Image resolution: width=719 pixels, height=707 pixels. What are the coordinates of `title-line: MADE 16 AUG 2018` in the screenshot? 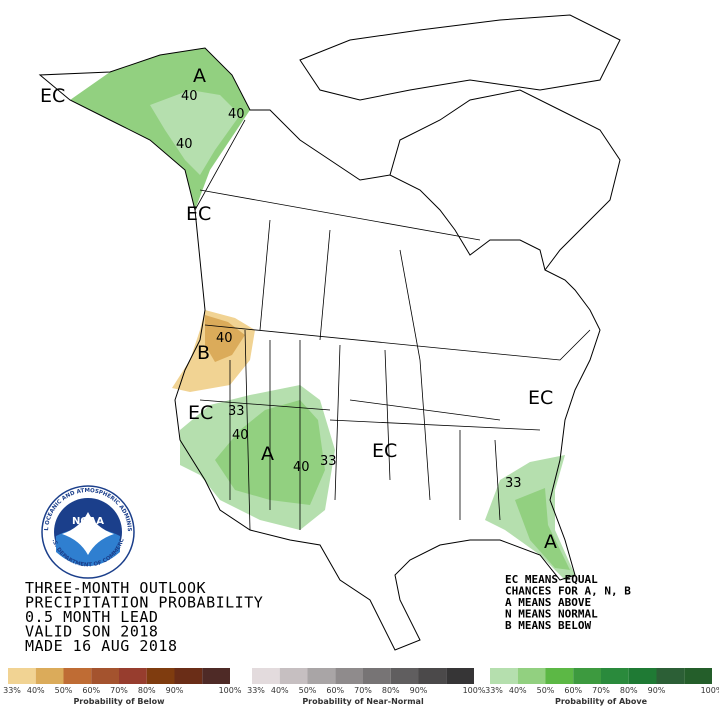 It's located at (101, 646).